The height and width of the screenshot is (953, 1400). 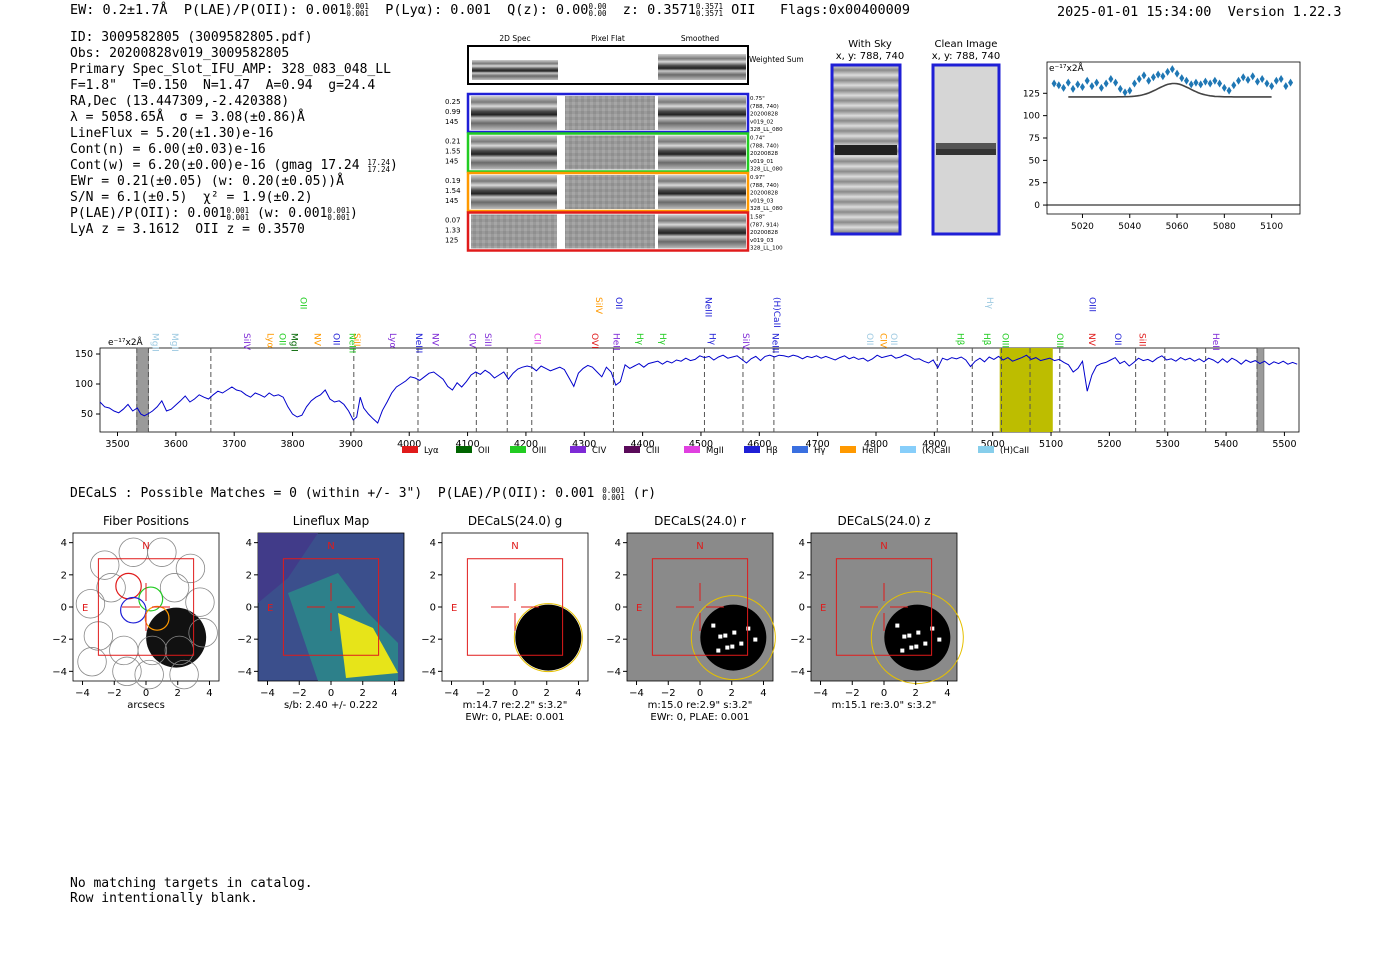 I want to click on panel-title: DECaLS(24.0) z, so click(x=883, y=521).